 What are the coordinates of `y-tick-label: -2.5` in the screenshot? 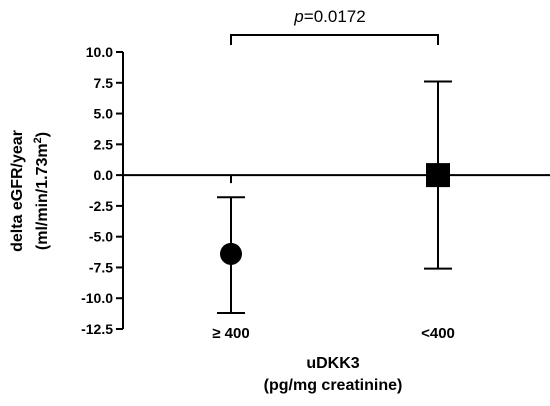 It's located at (101, 206).